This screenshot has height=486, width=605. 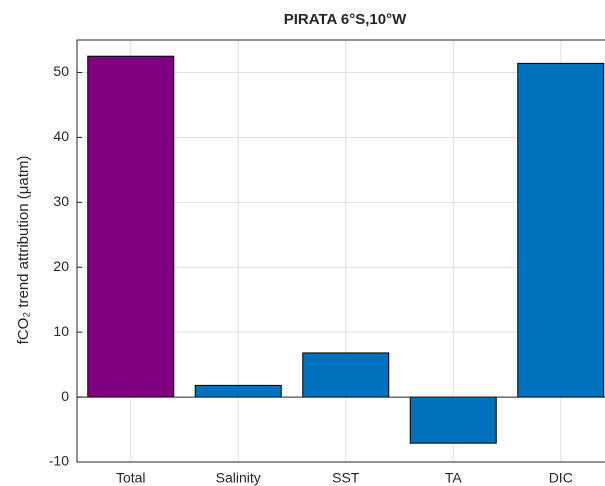 What do you see at coordinates (61, 266) in the screenshot?
I see `y-tick-label: 20` at bounding box center [61, 266].